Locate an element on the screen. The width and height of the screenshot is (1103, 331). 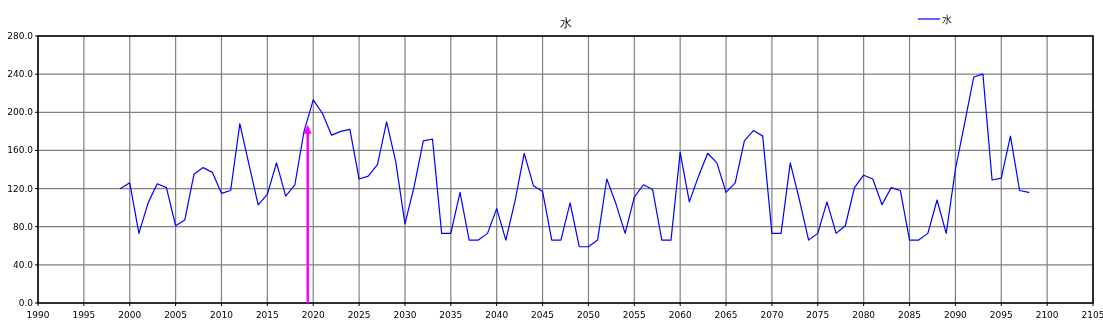
x-tick-label: 2030 is located at coordinates (405, 315).